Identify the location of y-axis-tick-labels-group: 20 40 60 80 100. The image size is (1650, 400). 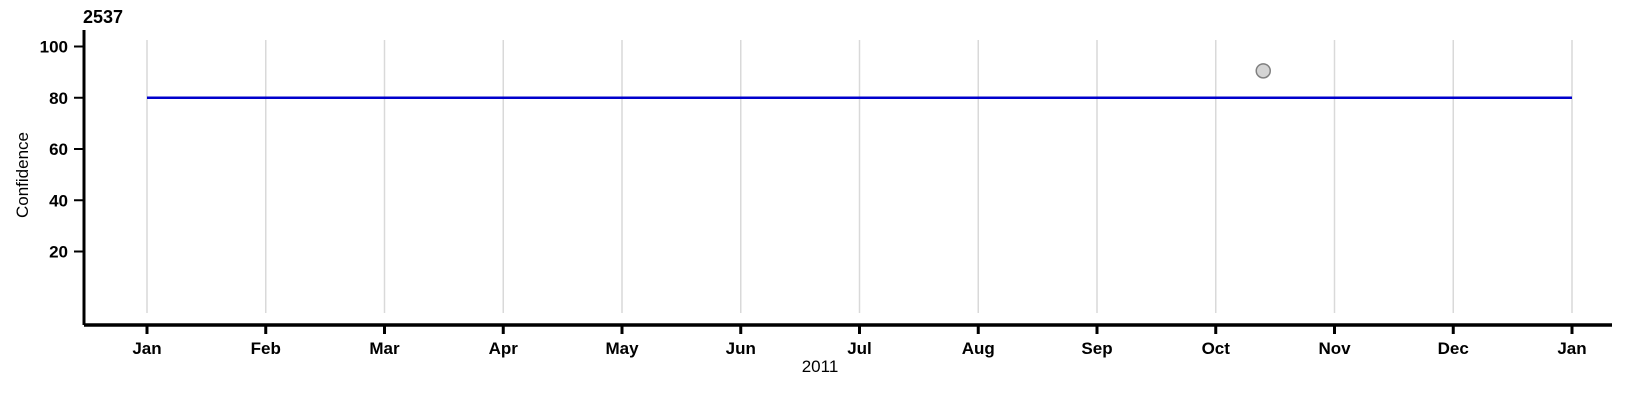
(54, 150).